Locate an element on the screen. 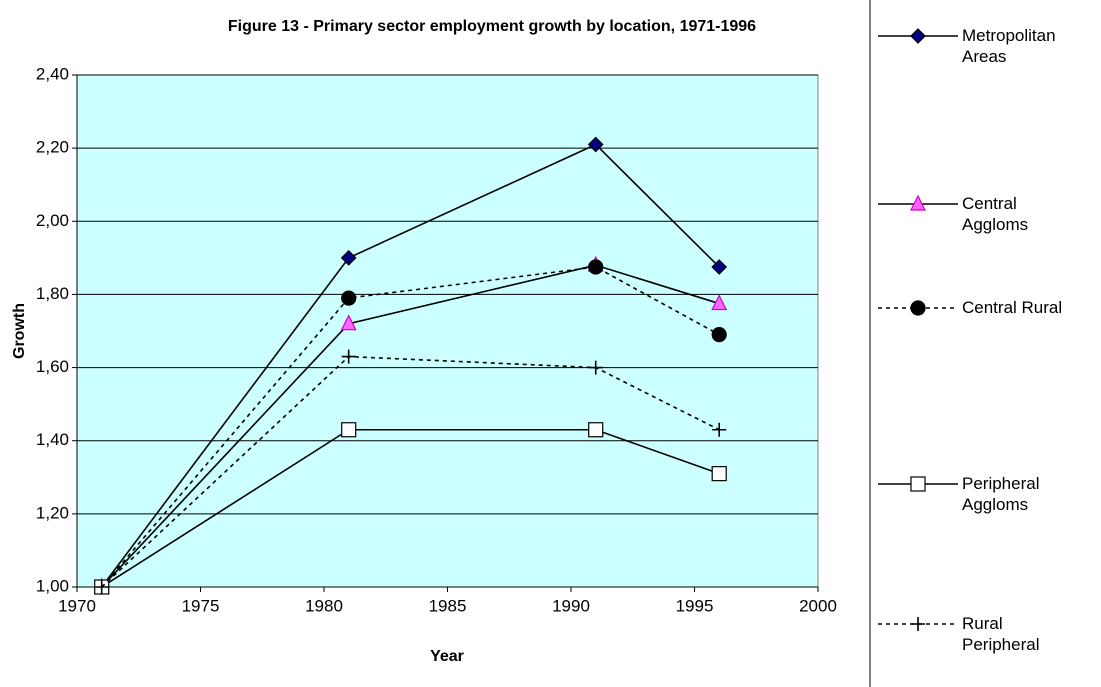  x-tick-label: 1970 is located at coordinates (77, 605).